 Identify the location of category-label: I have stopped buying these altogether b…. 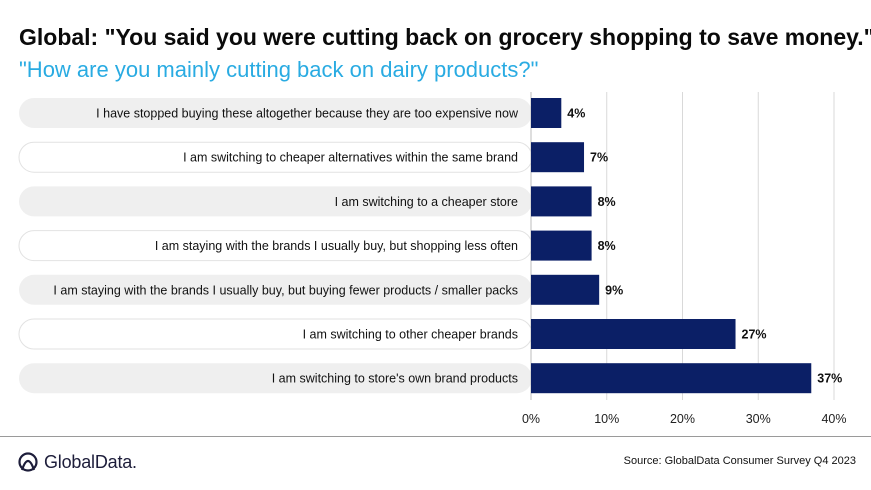
(307, 114).